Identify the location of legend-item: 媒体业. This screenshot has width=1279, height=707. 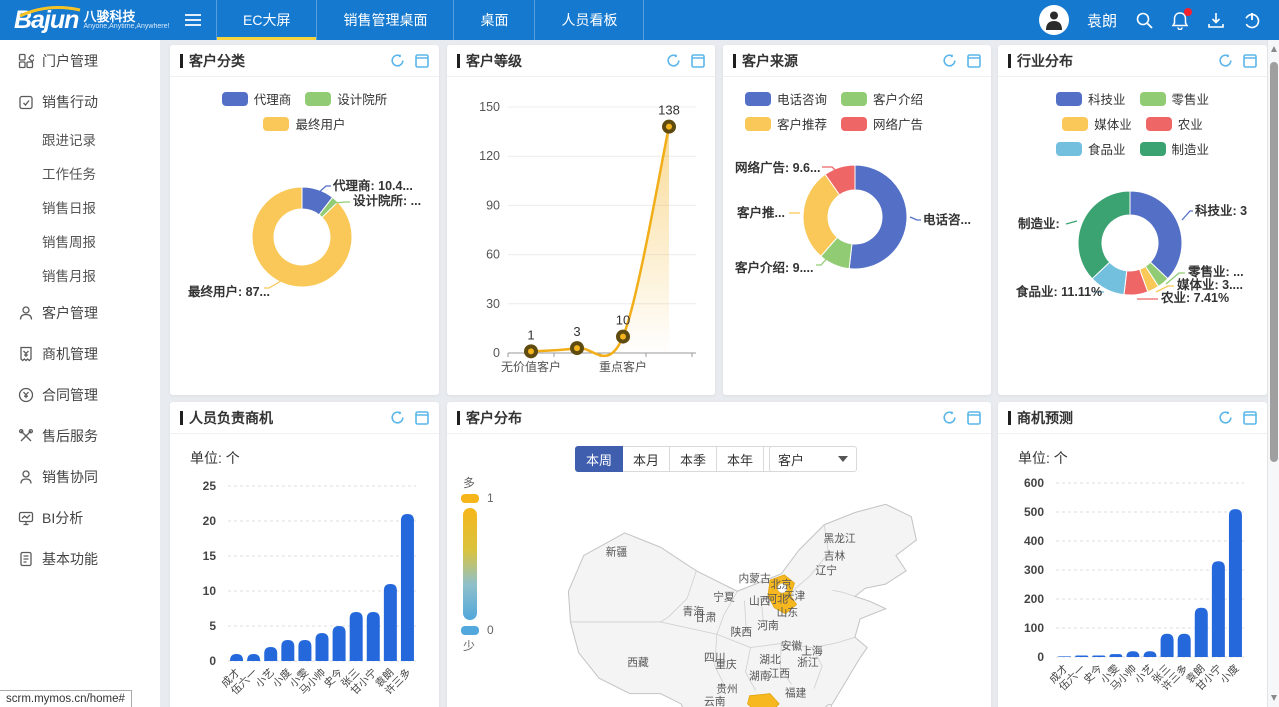
(1097, 123).